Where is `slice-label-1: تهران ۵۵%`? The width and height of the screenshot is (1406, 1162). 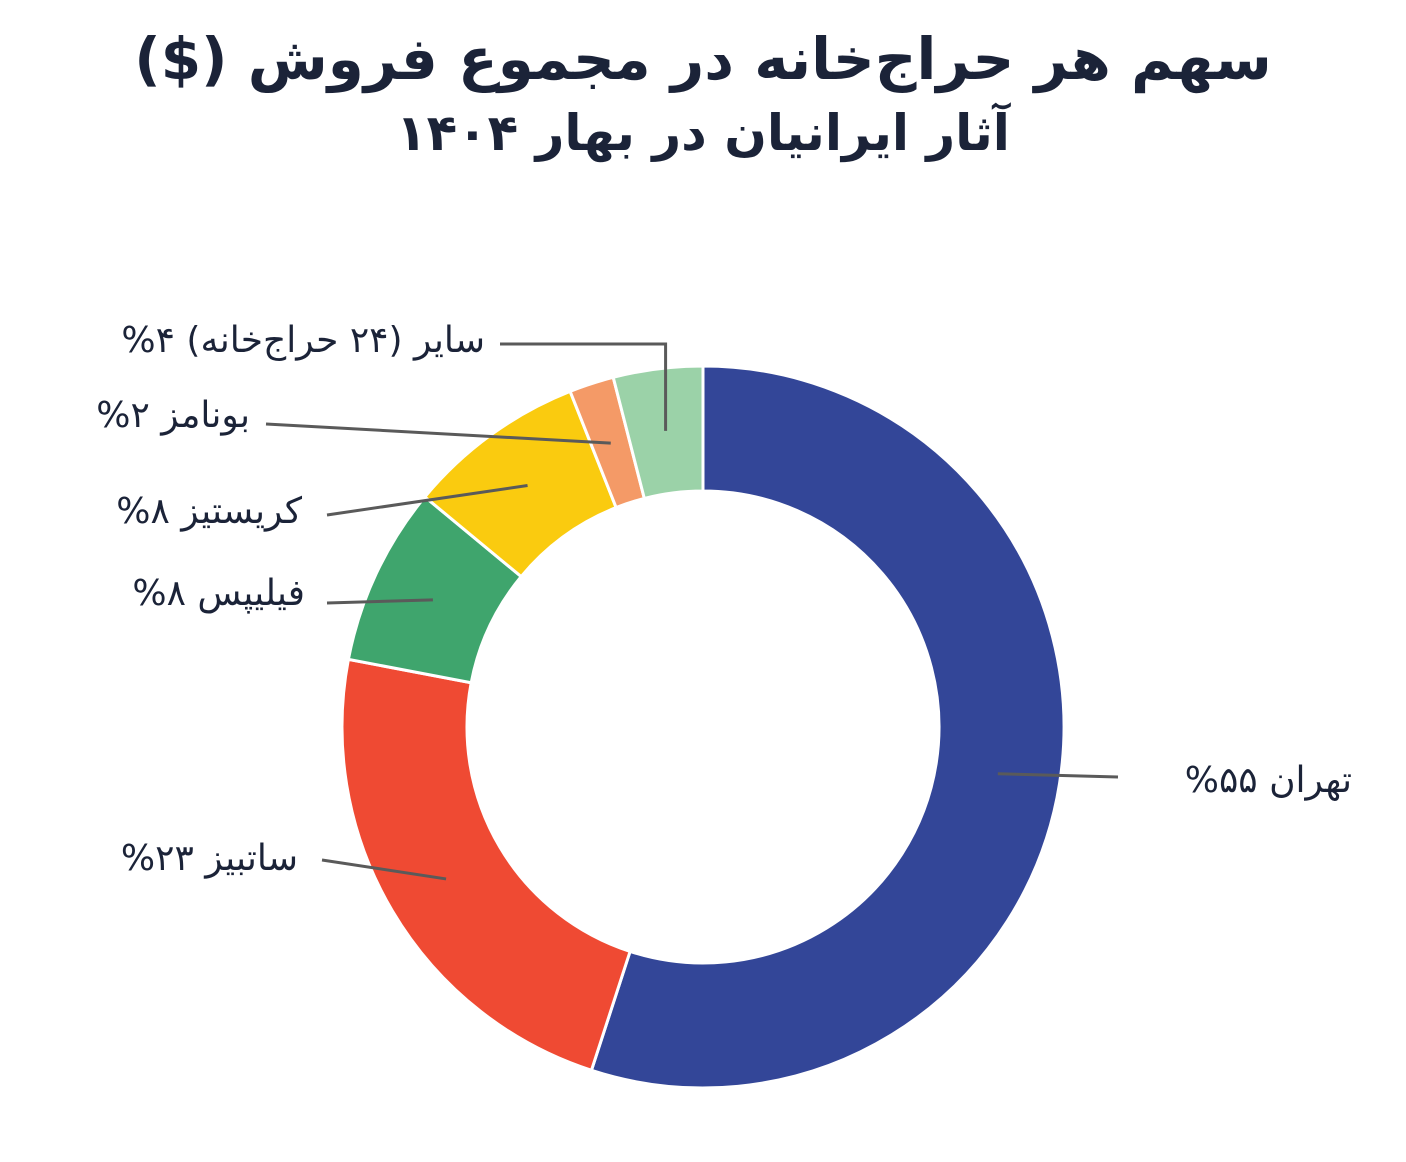 slice-label-1: تهران ۵۵% is located at coordinates (1268, 780).